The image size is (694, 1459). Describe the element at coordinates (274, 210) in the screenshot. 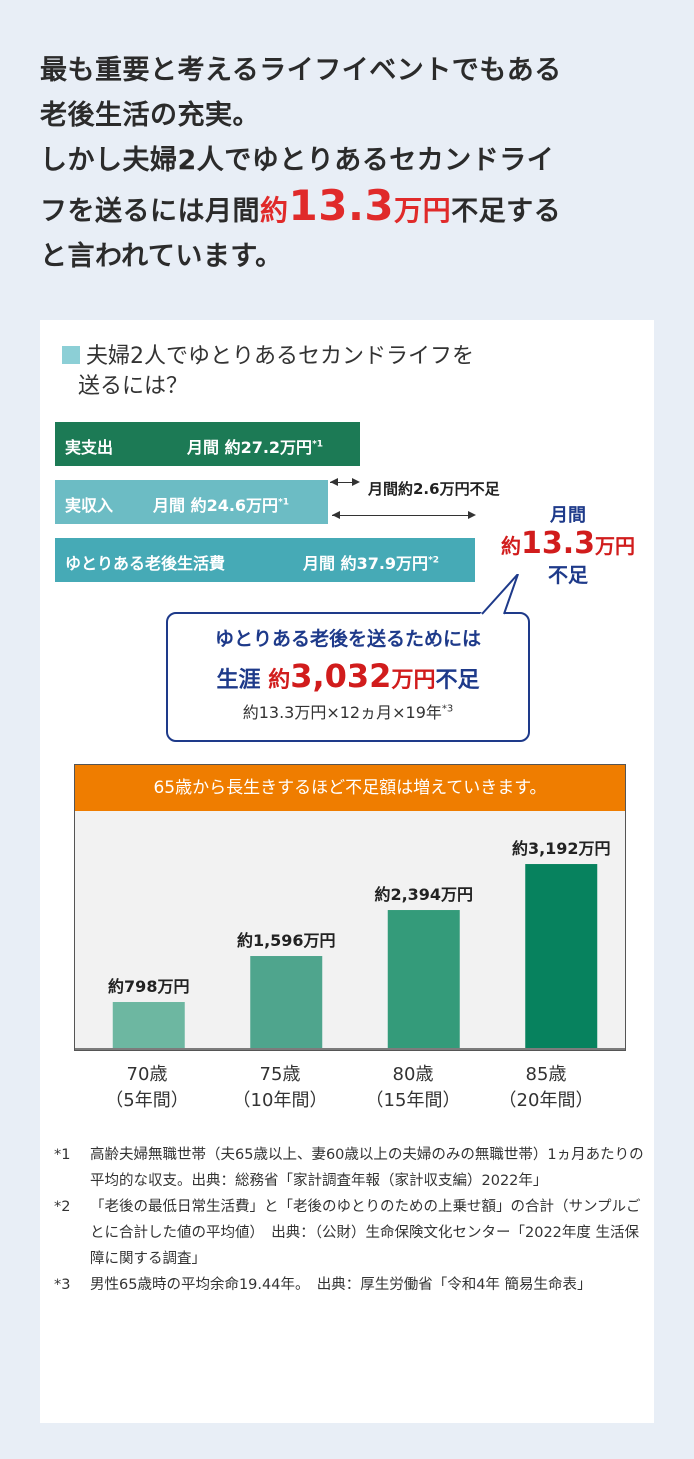

I see `headline-approx: 約` at that location.